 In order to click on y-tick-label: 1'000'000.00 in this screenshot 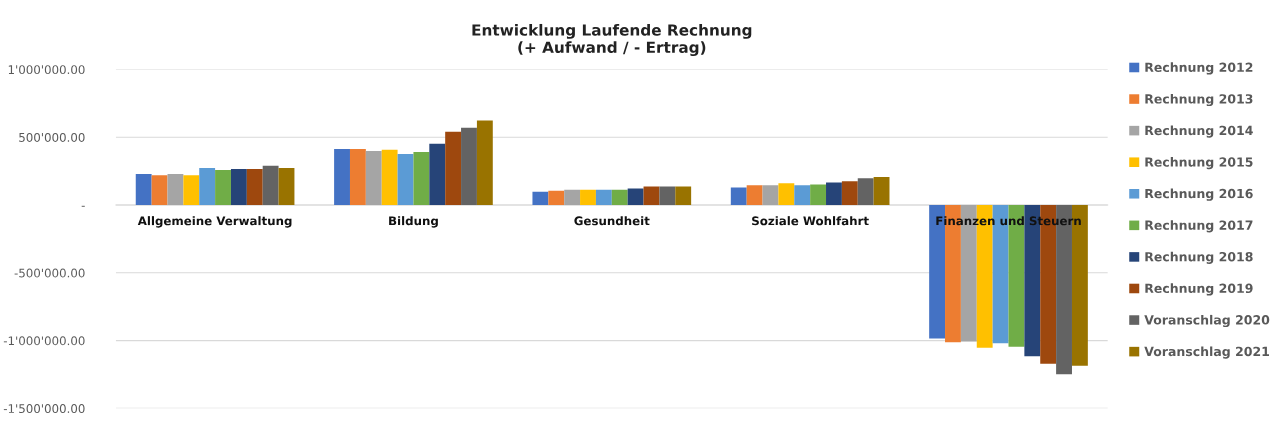, I will do `click(46, 70)`.